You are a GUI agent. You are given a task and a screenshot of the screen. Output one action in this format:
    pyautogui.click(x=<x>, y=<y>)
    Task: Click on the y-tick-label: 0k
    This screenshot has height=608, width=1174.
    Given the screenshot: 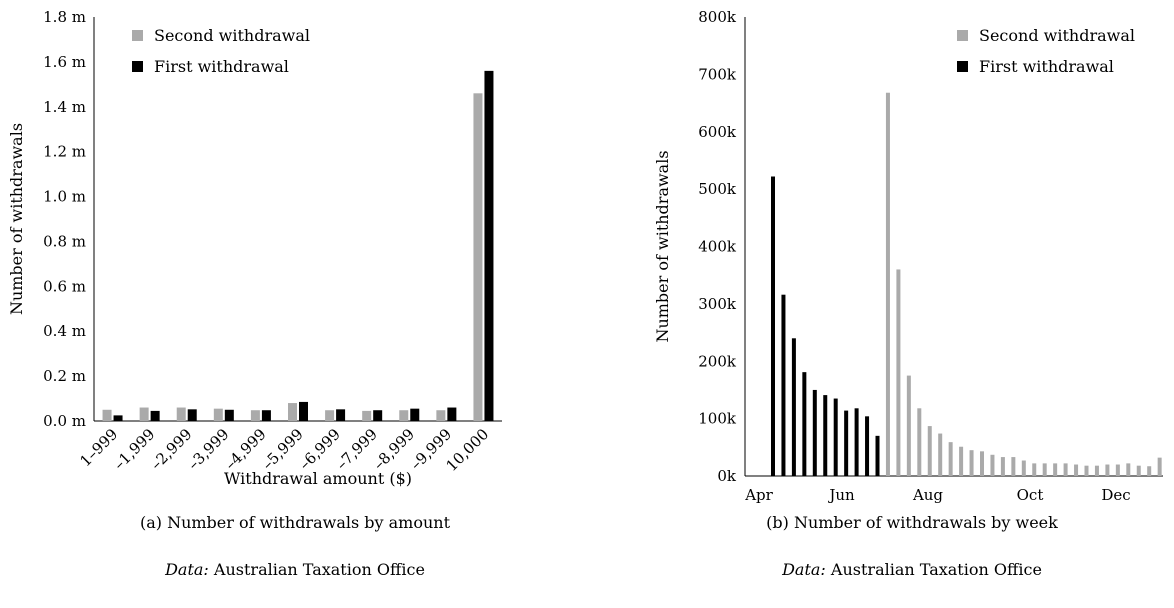 What is the action you would take?
    pyautogui.click(x=727, y=476)
    